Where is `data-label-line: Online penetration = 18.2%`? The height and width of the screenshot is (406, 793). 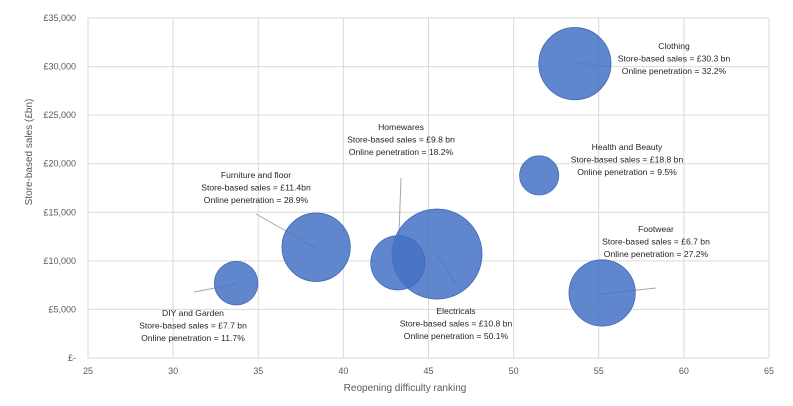
data-label-line: Online penetration = 18.2% is located at coordinates (401, 152).